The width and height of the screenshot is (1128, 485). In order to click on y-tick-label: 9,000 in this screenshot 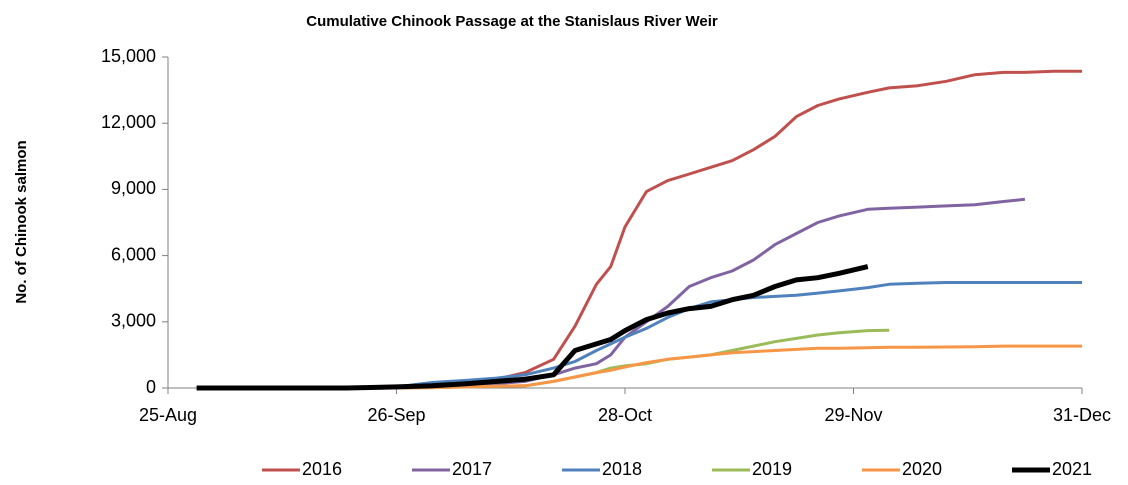, I will do `click(133, 188)`.